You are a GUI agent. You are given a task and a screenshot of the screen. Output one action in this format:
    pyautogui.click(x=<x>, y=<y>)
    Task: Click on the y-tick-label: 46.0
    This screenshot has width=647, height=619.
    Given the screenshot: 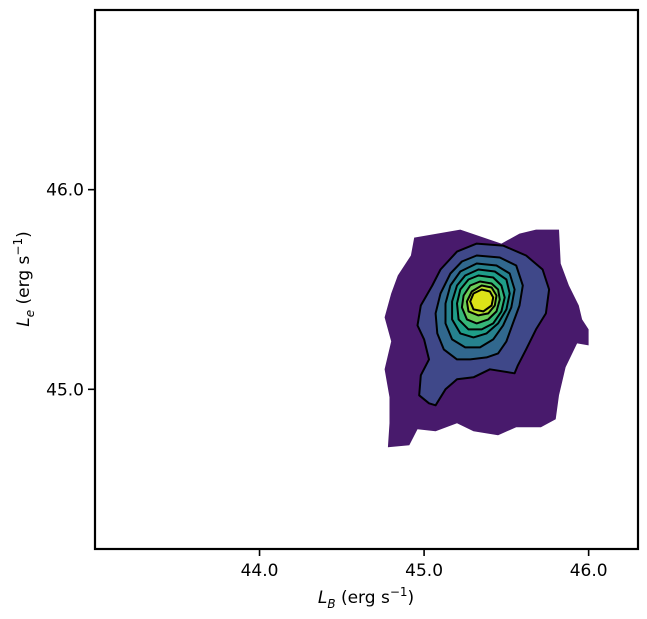 What is the action you would take?
    pyautogui.click(x=65, y=191)
    